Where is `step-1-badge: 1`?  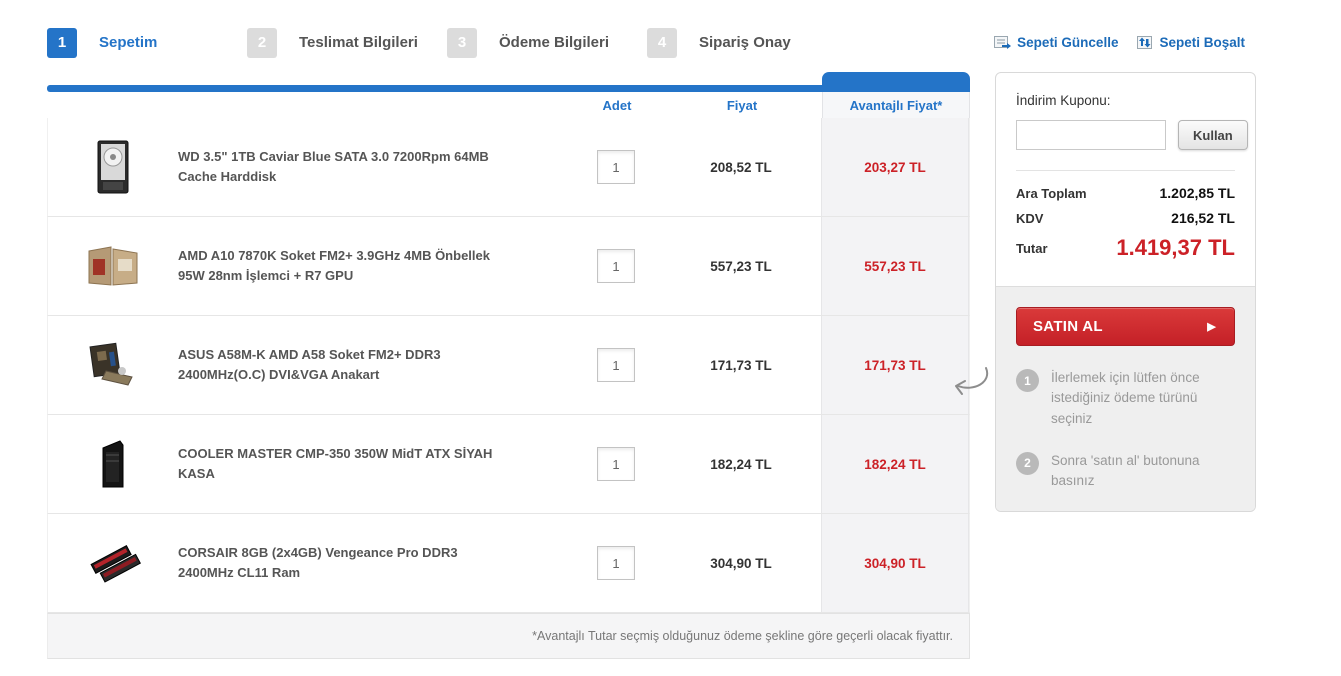
step-1-badge: 1 is located at coordinates (62, 42).